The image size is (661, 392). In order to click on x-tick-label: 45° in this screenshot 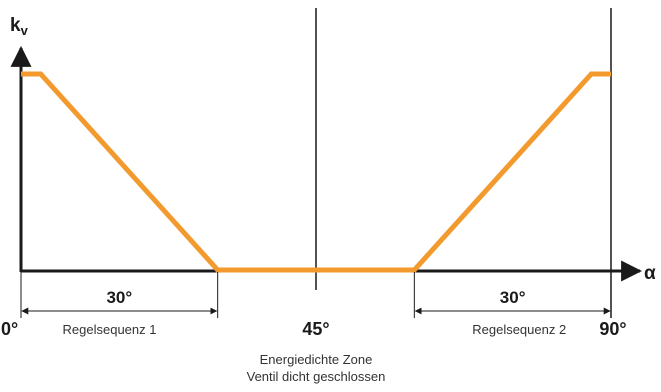, I will do `click(315, 329)`.